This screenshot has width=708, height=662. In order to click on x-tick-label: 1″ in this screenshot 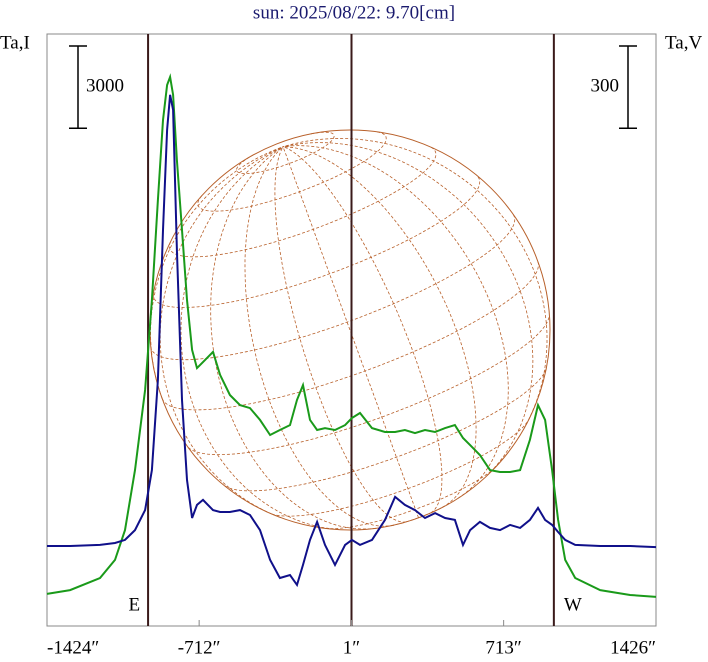, I will do `click(351, 647)`.